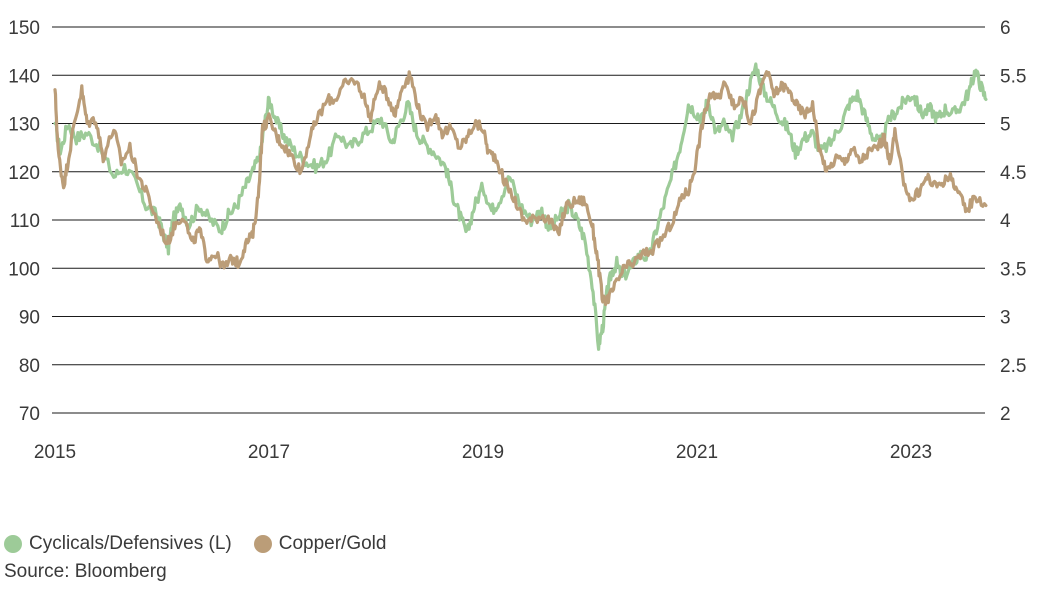 This screenshot has height=591, width=1038. Describe the element at coordinates (24, 269) in the screenshot. I see `y-left-tick-label: 100` at that location.